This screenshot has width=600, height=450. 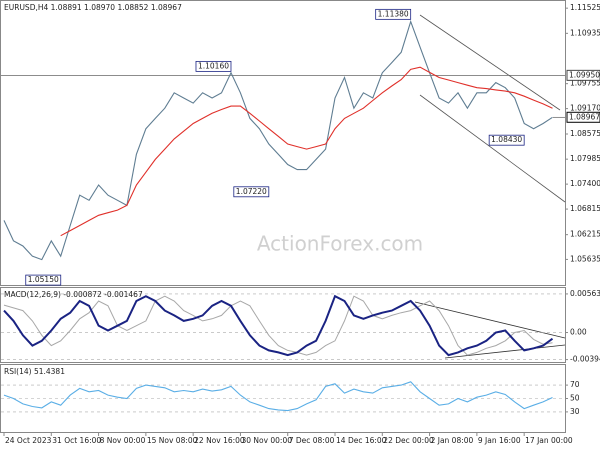 I want to click on x-tick-label: 17 Jan 00:00, so click(x=549, y=440).